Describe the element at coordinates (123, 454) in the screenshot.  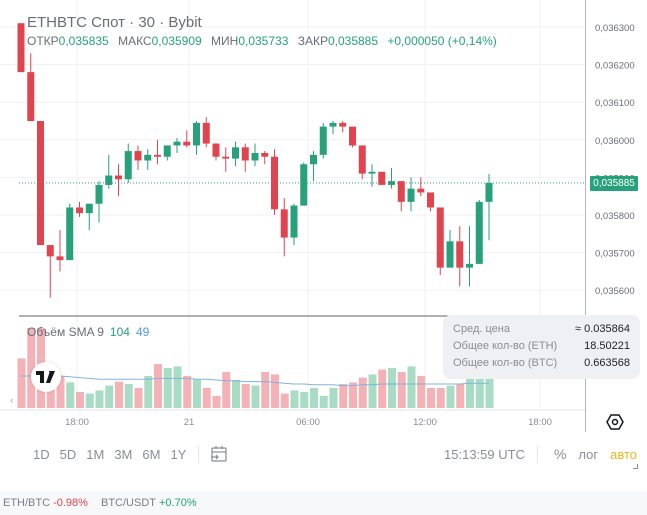
I see `range-3m-button: 3M` at that location.